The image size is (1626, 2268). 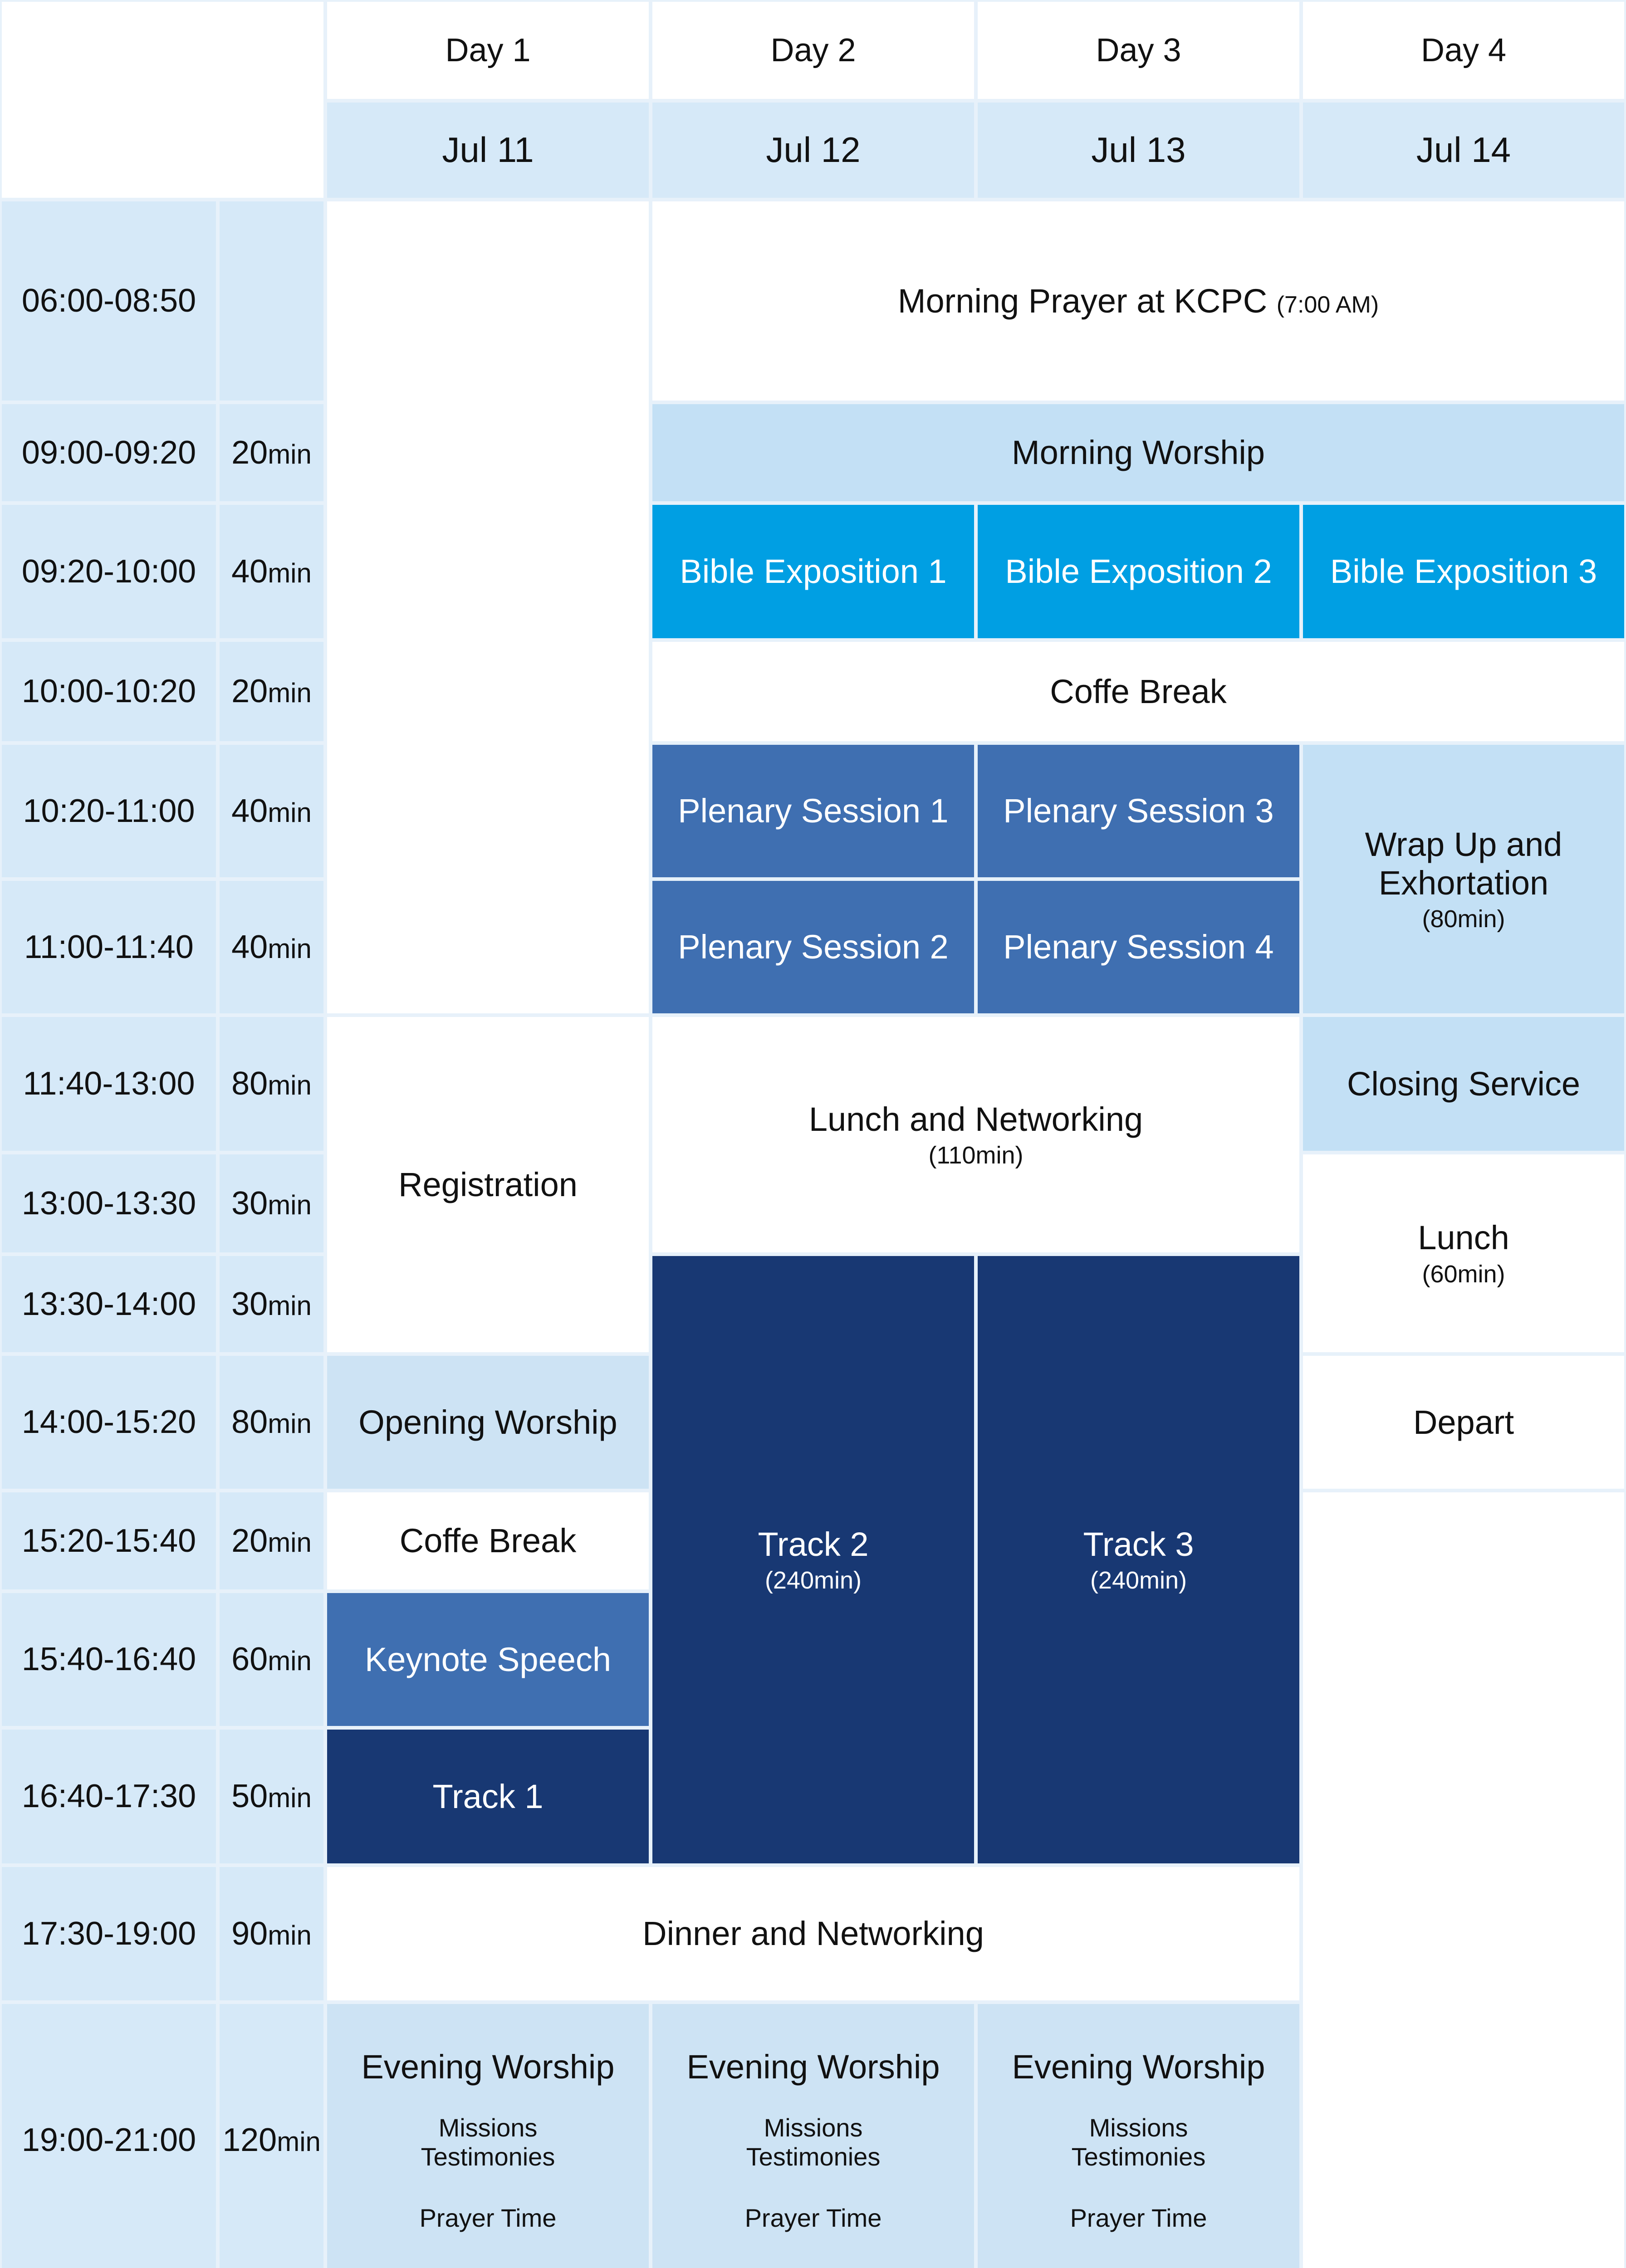 What do you see at coordinates (1463, 51) in the screenshot?
I see `day-header-4: Day 4` at bounding box center [1463, 51].